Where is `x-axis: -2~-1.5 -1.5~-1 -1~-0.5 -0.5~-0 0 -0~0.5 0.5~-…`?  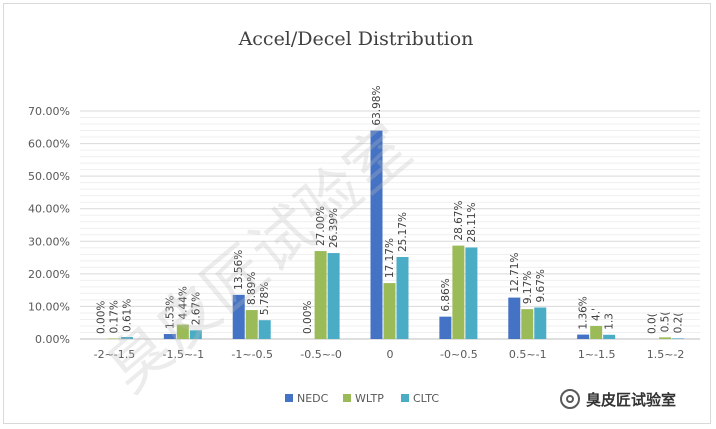
x-axis: -2~-1.5 -1.5~-1 -1~-0.5 -0.5~-0 0 -0~0.5 0.5~-… is located at coordinates (389, 354).